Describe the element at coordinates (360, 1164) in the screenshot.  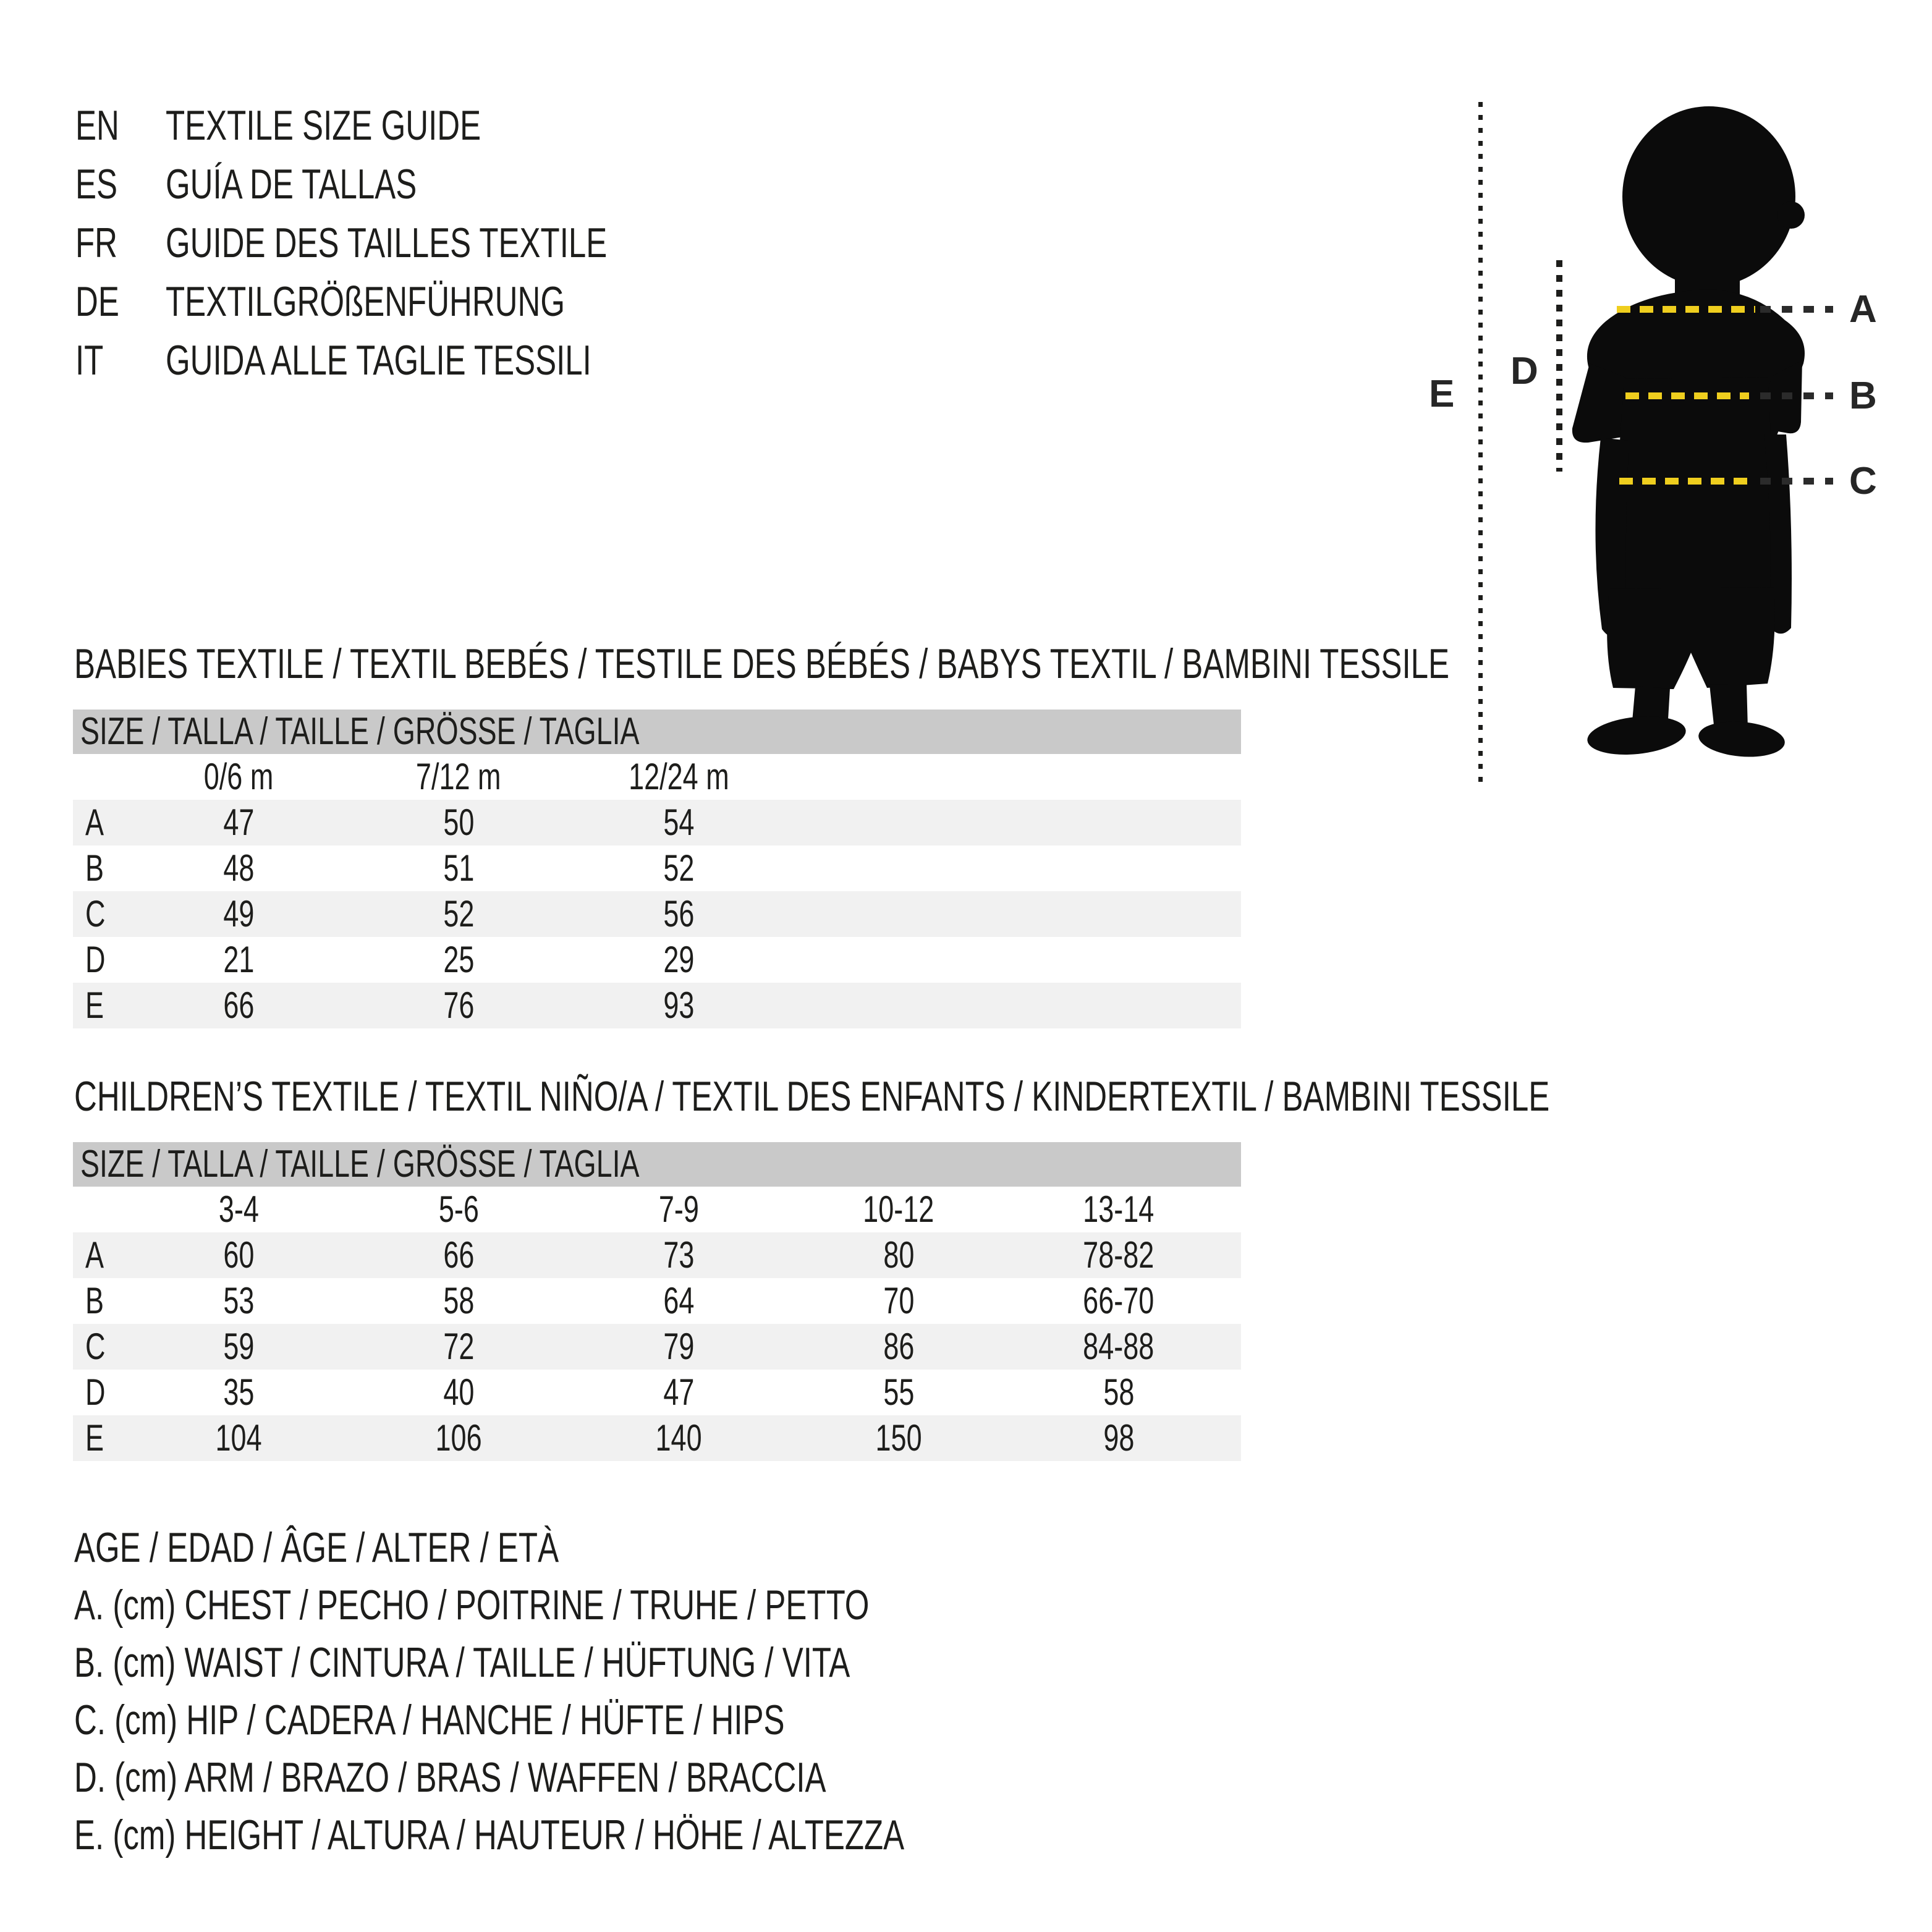
I see `children-size-header-label: SIZE / TALLA / TAILLE / GRÖSSE / TAGLIA` at that location.